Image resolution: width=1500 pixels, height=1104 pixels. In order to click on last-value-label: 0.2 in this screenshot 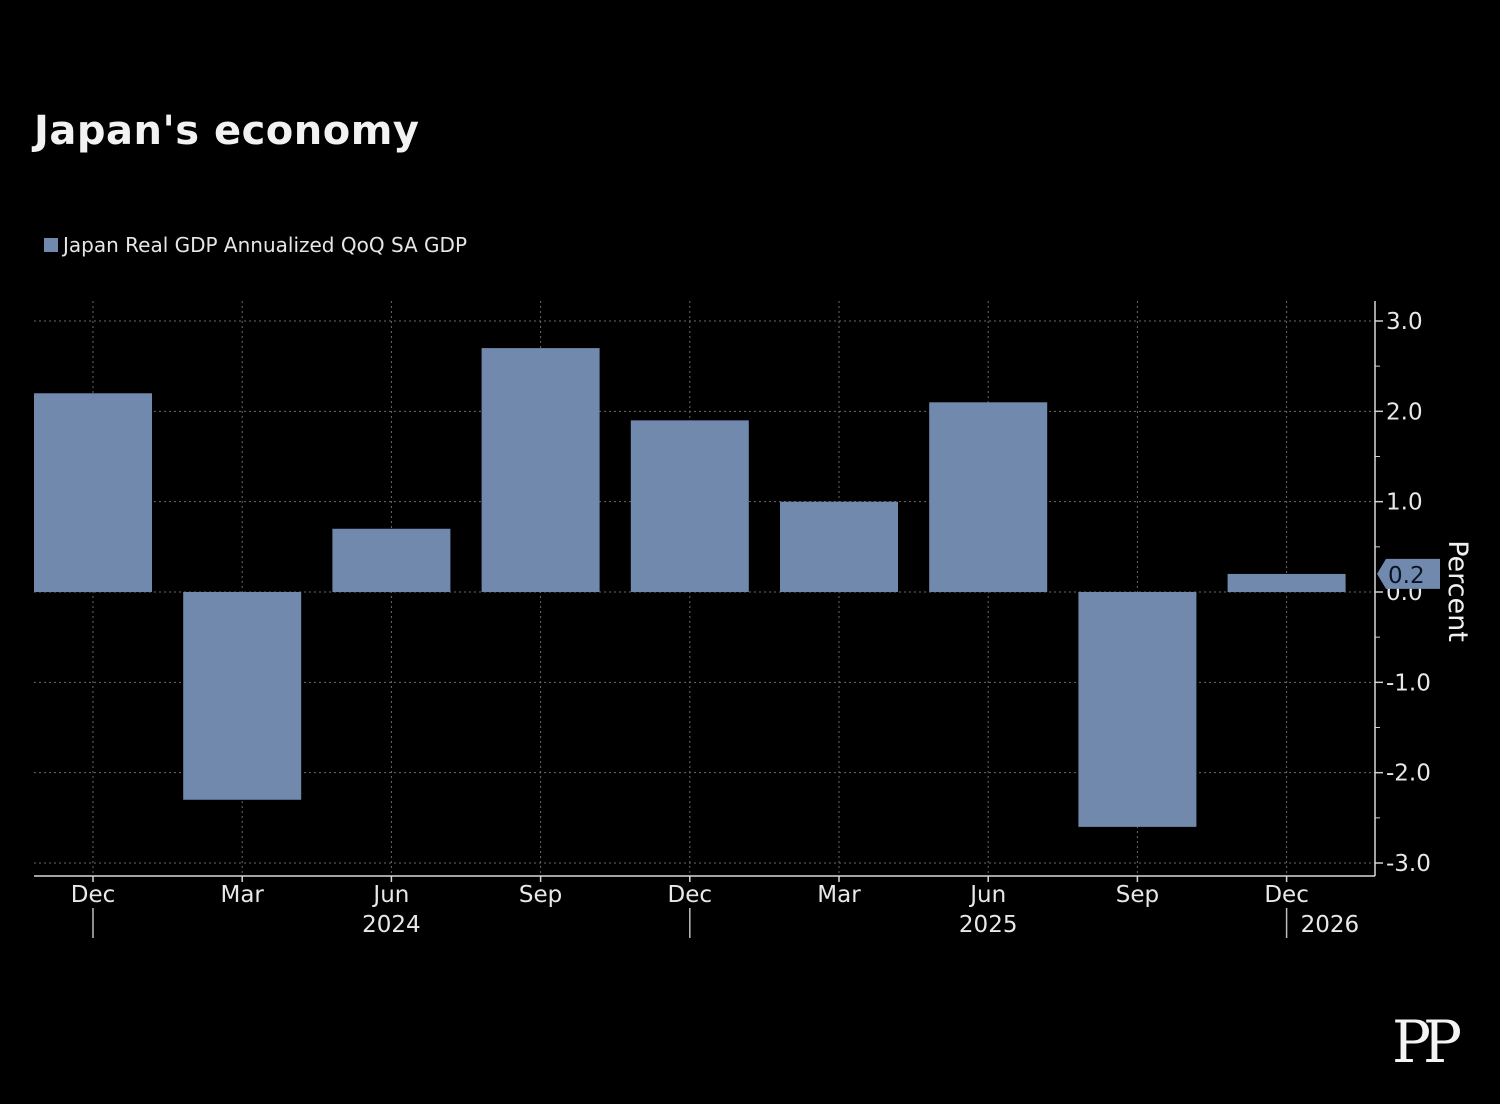, I will do `click(1406, 576)`.